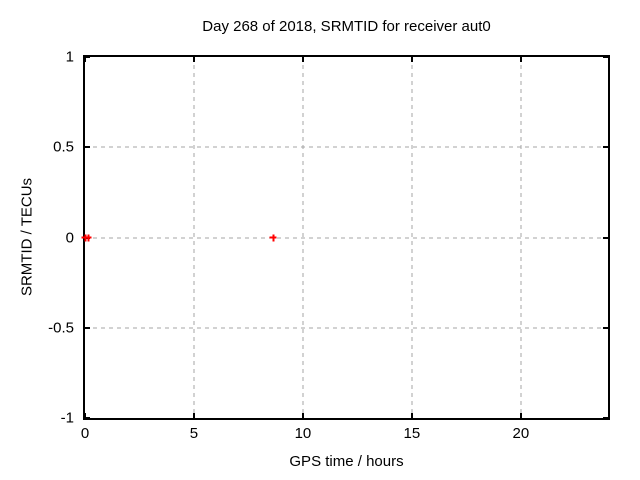  Describe the element at coordinates (27, 237) in the screenshot. I see `y-axis-label: SRMTID / TECUs` at that location.